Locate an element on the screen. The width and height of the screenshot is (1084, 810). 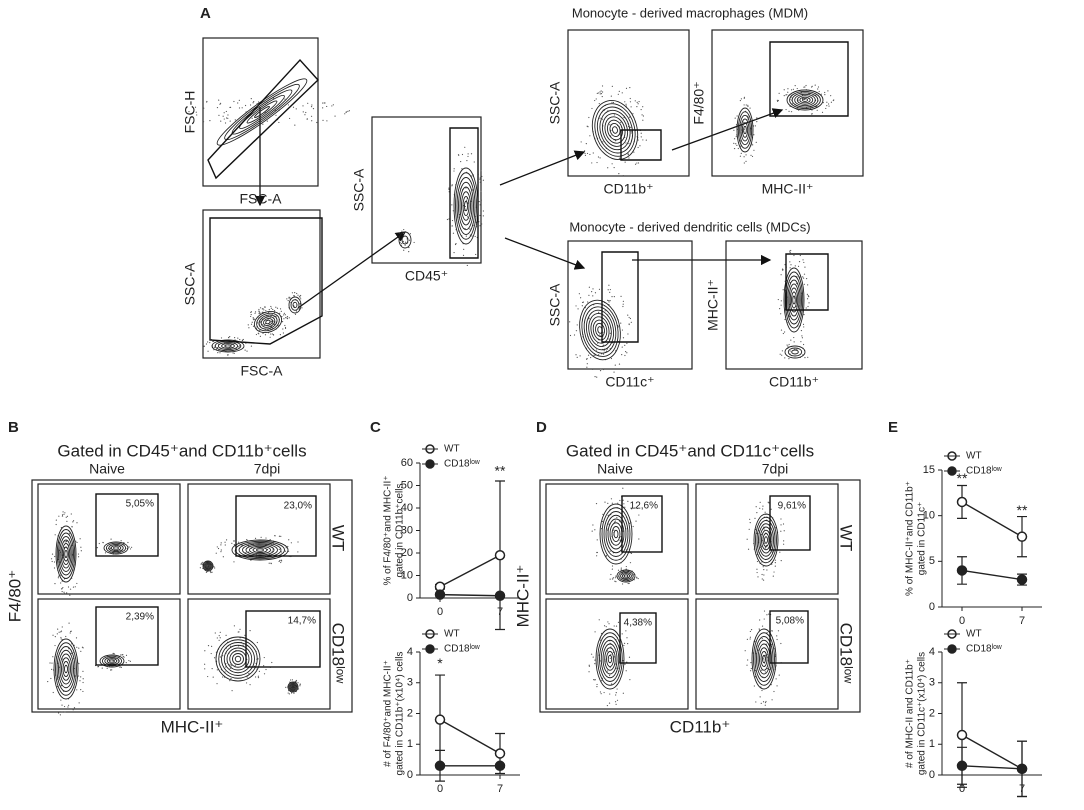
cytometry-plot is located at coordinates (767, 539).